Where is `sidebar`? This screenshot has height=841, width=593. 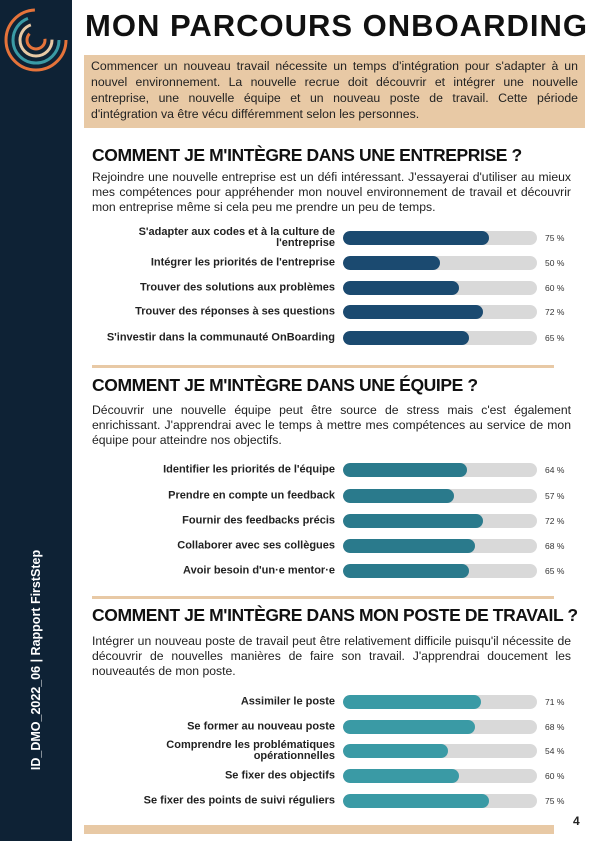
sidebar is located at coordinates (36, 420).